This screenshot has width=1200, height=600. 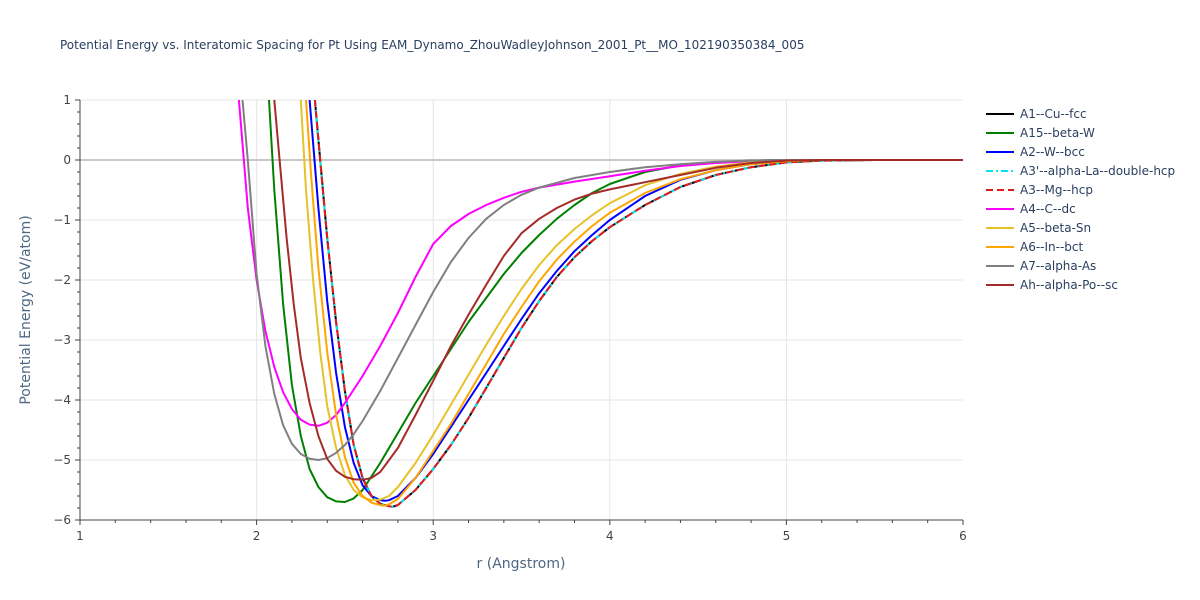 I want to click on y-tick-label: −1, so click(x=62, y=220).